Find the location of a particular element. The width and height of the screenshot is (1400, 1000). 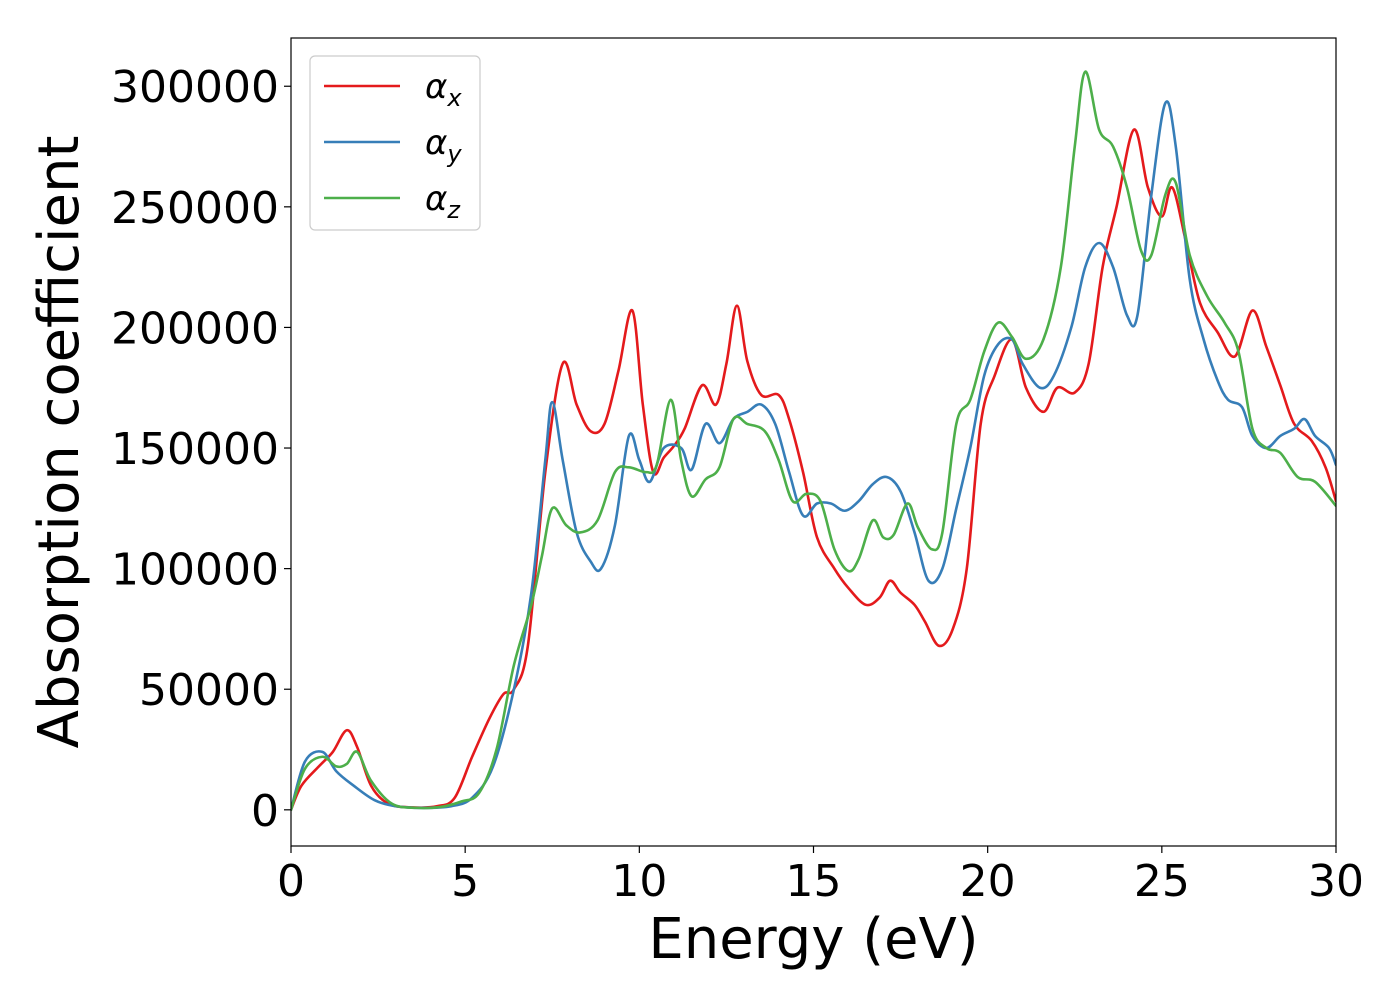

x-tick-label: 20 is located at coordinates (988, 881).